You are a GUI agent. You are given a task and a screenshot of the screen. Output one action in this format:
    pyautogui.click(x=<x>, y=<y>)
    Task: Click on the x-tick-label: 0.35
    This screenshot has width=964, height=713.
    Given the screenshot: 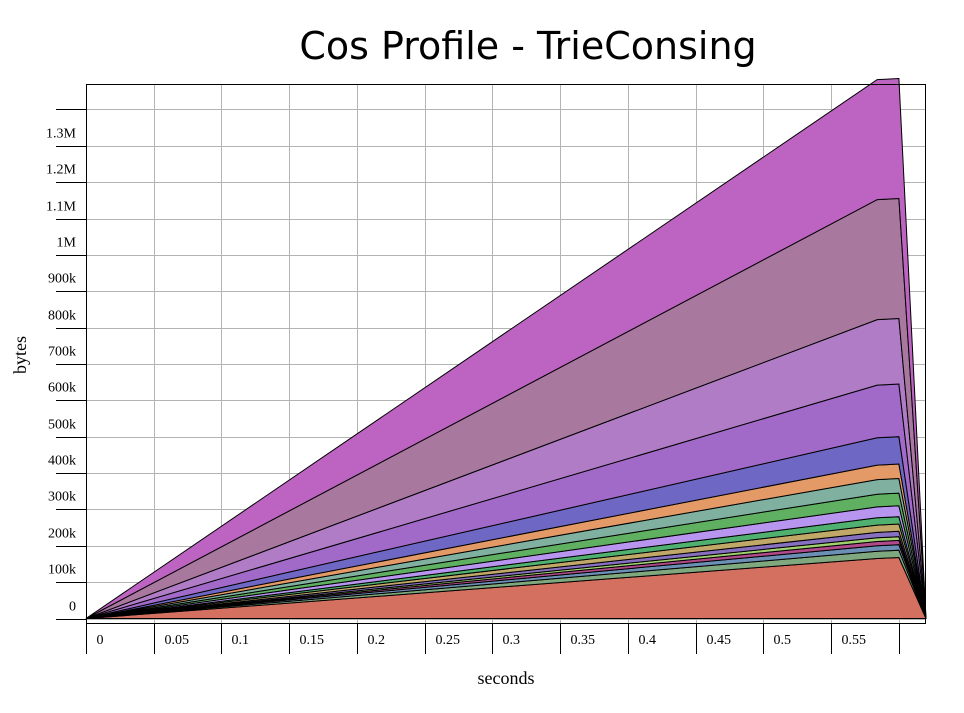 What is the action you would take?
    pyautogui.click(x=583, y=640)
    